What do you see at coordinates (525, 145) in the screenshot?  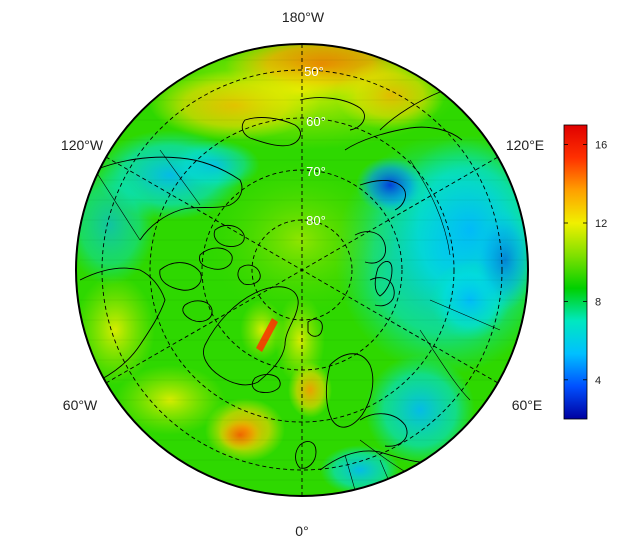 I see `longitude-label-120e: 120°E` at bounding box center [525, 145].